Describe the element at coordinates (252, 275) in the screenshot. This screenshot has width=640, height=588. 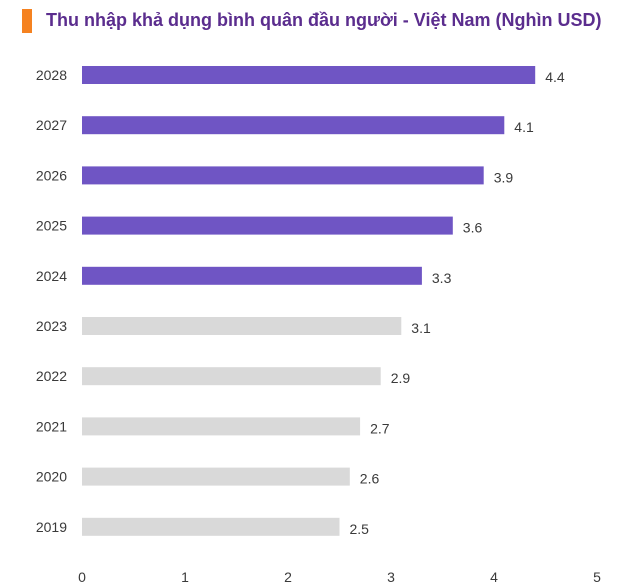
I see `bar-2024` at that location.